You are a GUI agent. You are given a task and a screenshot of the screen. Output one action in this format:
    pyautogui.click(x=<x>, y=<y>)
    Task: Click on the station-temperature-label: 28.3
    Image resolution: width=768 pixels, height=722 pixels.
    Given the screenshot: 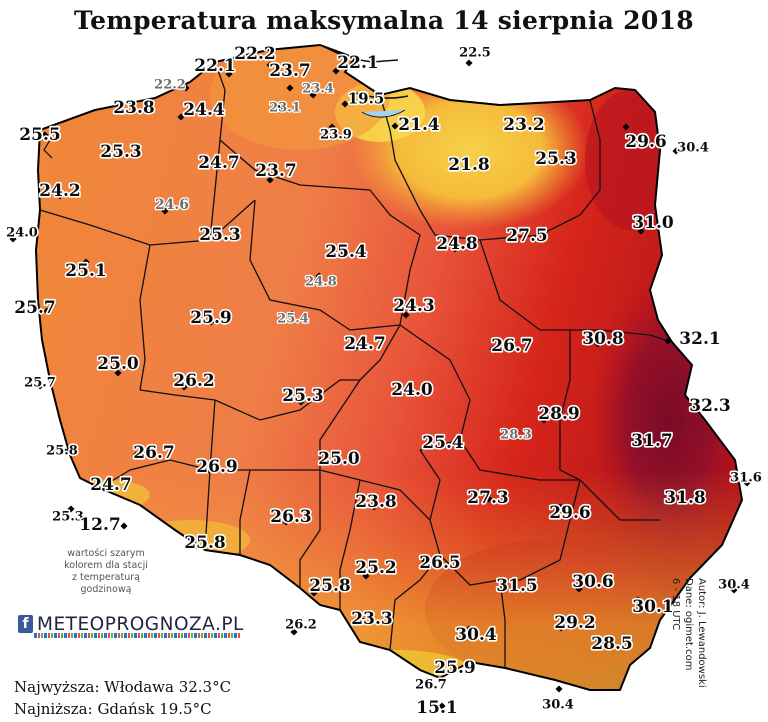 What is the action you would take?
    pyautogui.click(x=516, y=435)
    